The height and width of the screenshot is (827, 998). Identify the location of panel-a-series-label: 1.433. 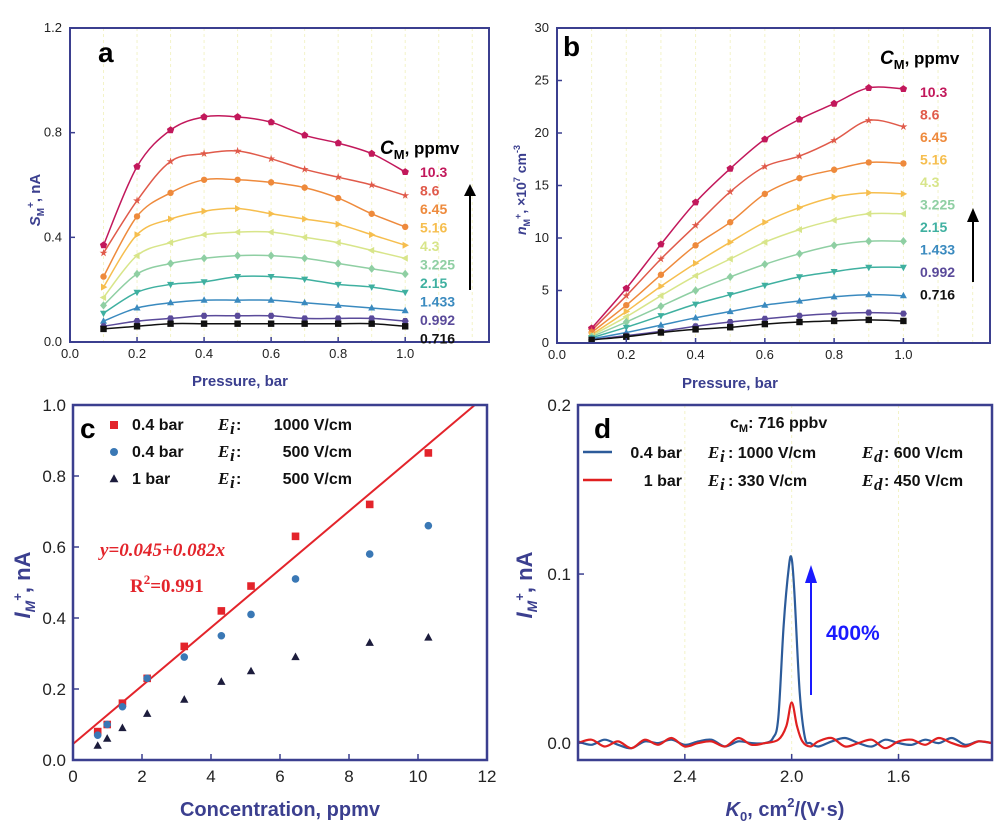
(437, 302).